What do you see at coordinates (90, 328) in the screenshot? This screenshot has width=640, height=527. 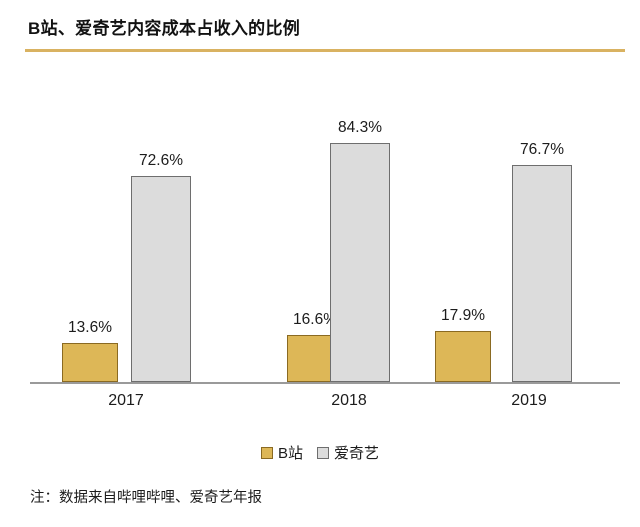 I see `bar-value-label-bilibili-2017: 13.6%` at bounding box center [90, 328].